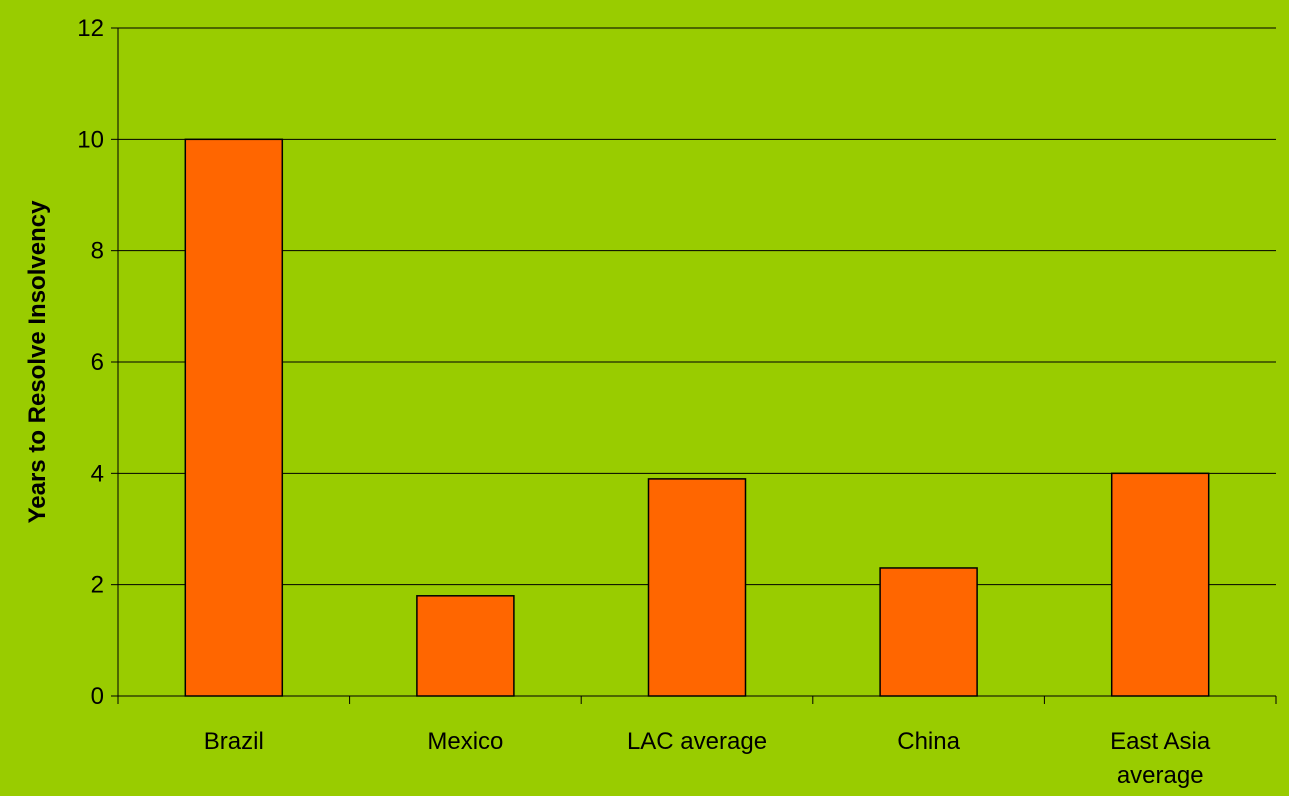 This screenshot has width=1289, height=796. I want to click on y-axis-title: Years to Resolve Insolvency, so click(37, 361).